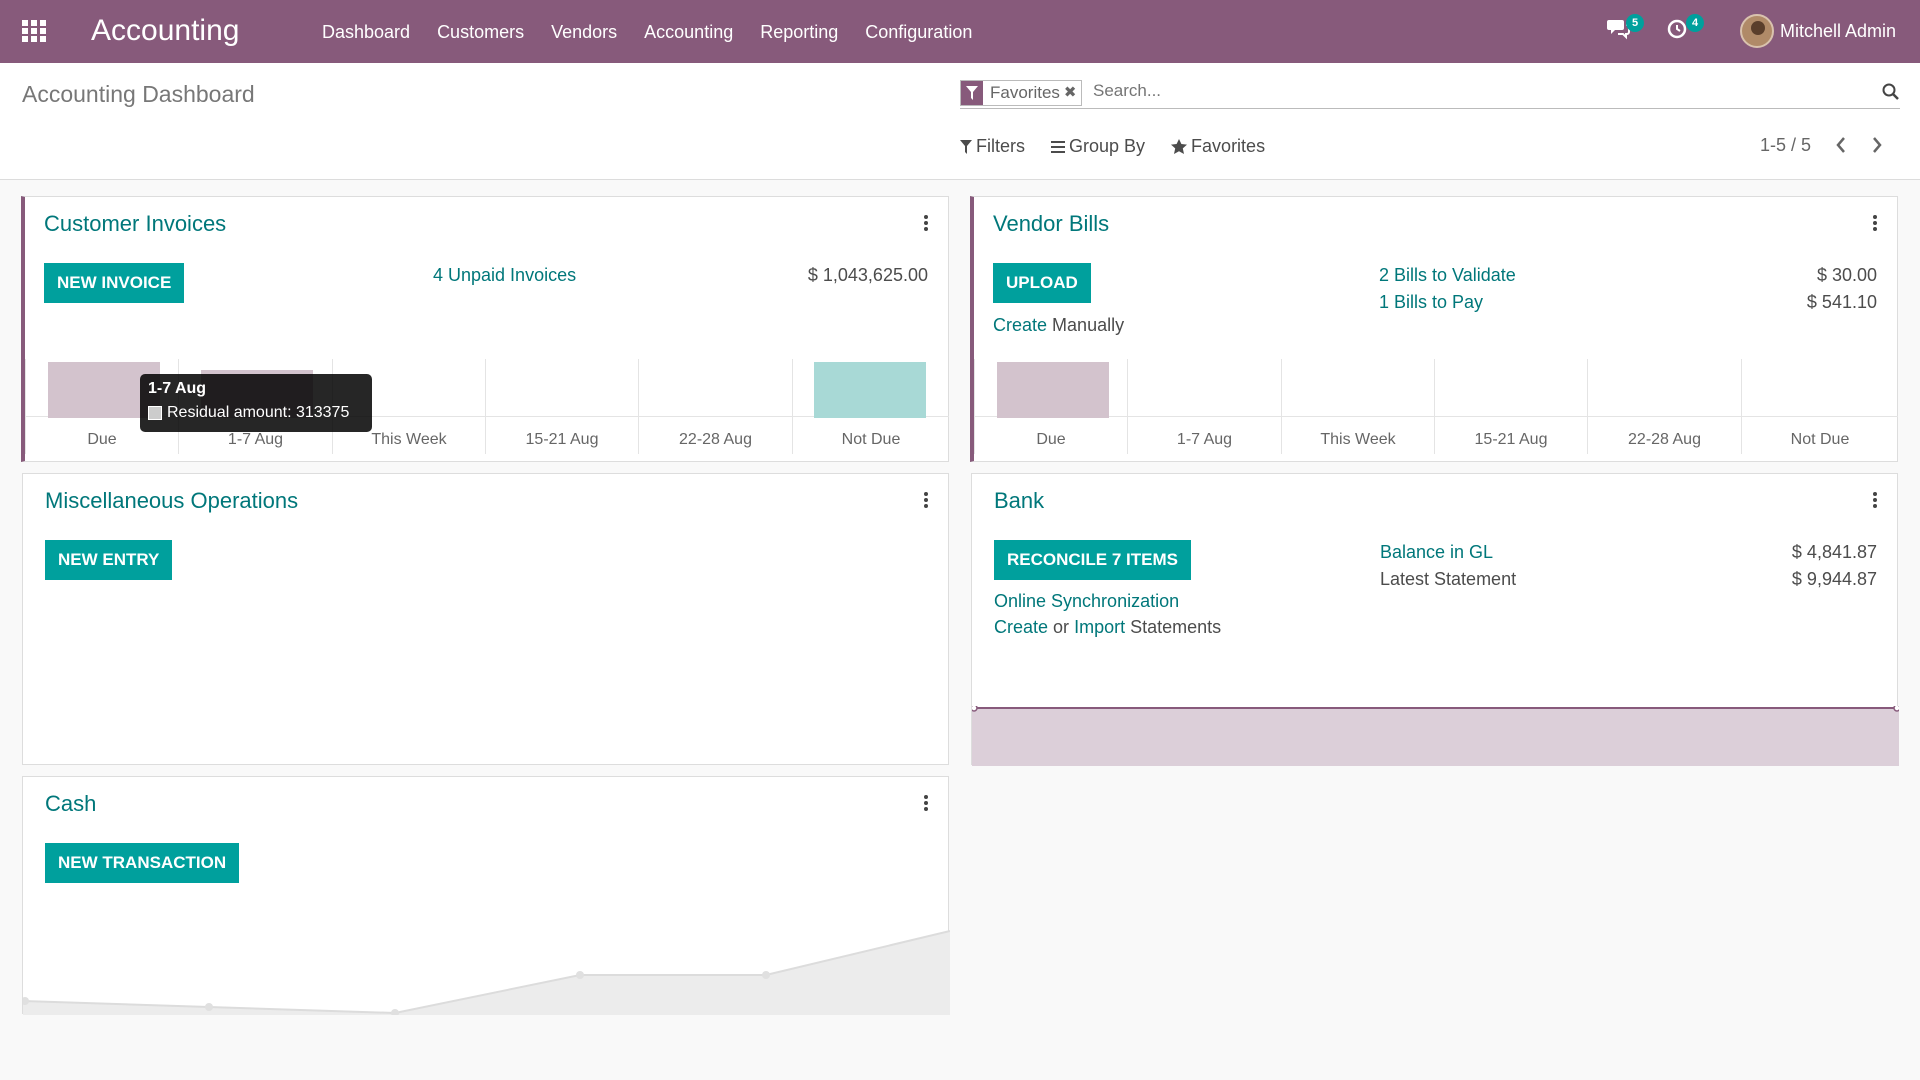 The image size is (1920, 1080). What do you see at coordinates (1357, 406) in the screenshot?
I see `chart-column: This Week` at bounding box center [1357, 406].